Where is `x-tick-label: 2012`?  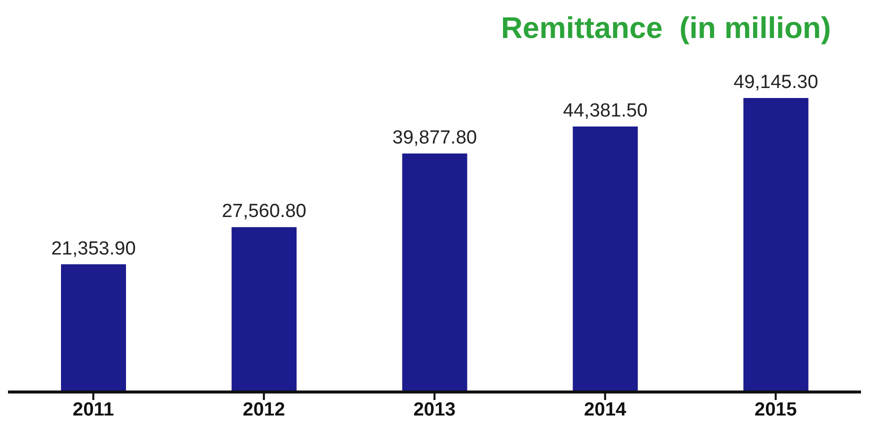 x-tick-label: 2012 is located at coordinates (264, 409).